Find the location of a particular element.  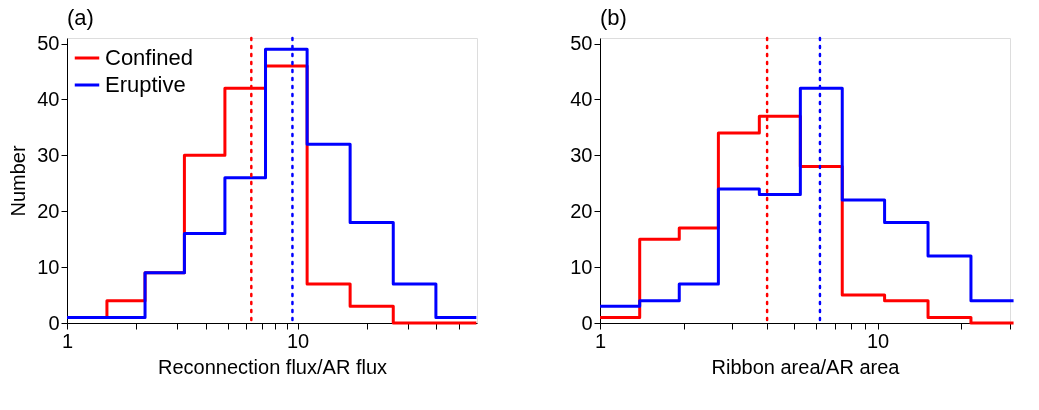

x-axis-title: Ribbon area/AR area is located at coordinates (806, 366).